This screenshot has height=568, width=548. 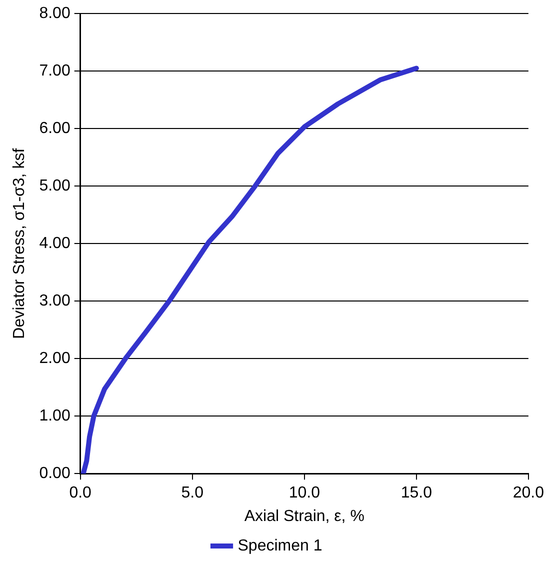 I want to click on y-tick-label: 5.00, so click(x=54, y=186).